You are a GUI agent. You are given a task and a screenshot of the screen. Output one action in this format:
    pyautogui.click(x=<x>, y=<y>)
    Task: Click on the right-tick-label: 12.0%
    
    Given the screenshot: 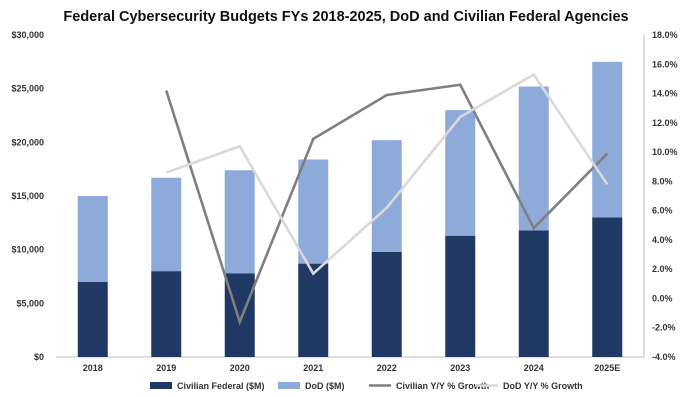 What is the action you would take?
    pyautogui.click(x=665, y=123)
    